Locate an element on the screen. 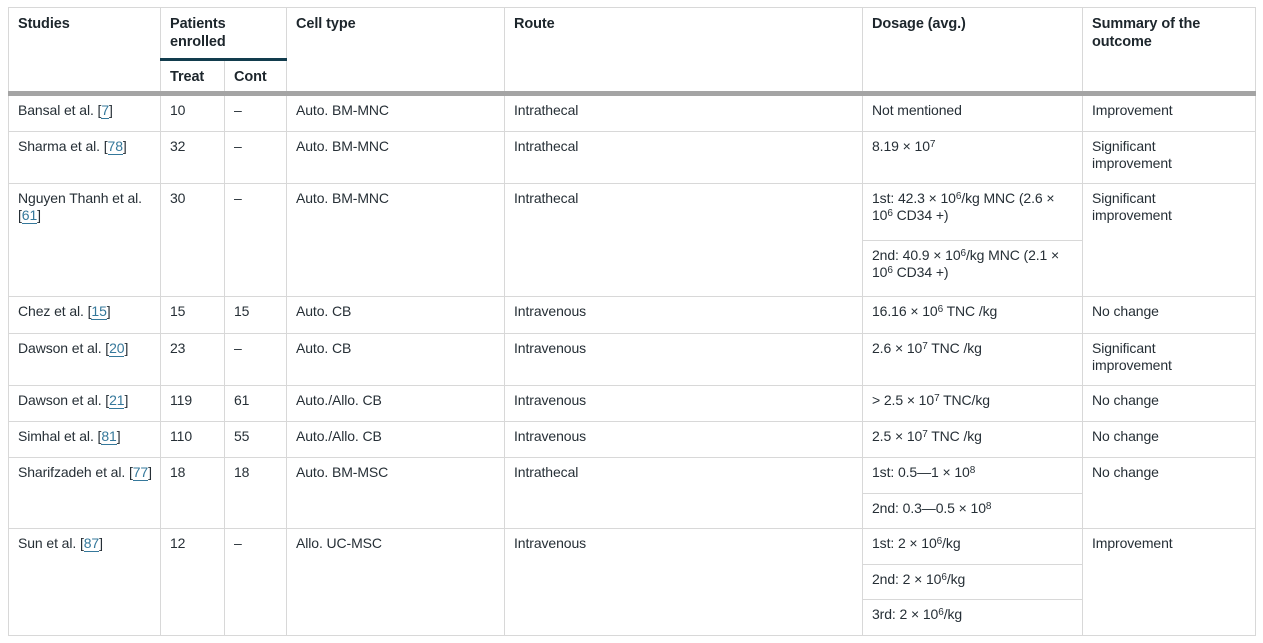 Image resolution: width=1263 pixels, height=643 pixels. dosage-cell: 1st: 0.5—1 × 108 2nd: 0.3—0.5 × 108 is located at coordinates (972, 493).